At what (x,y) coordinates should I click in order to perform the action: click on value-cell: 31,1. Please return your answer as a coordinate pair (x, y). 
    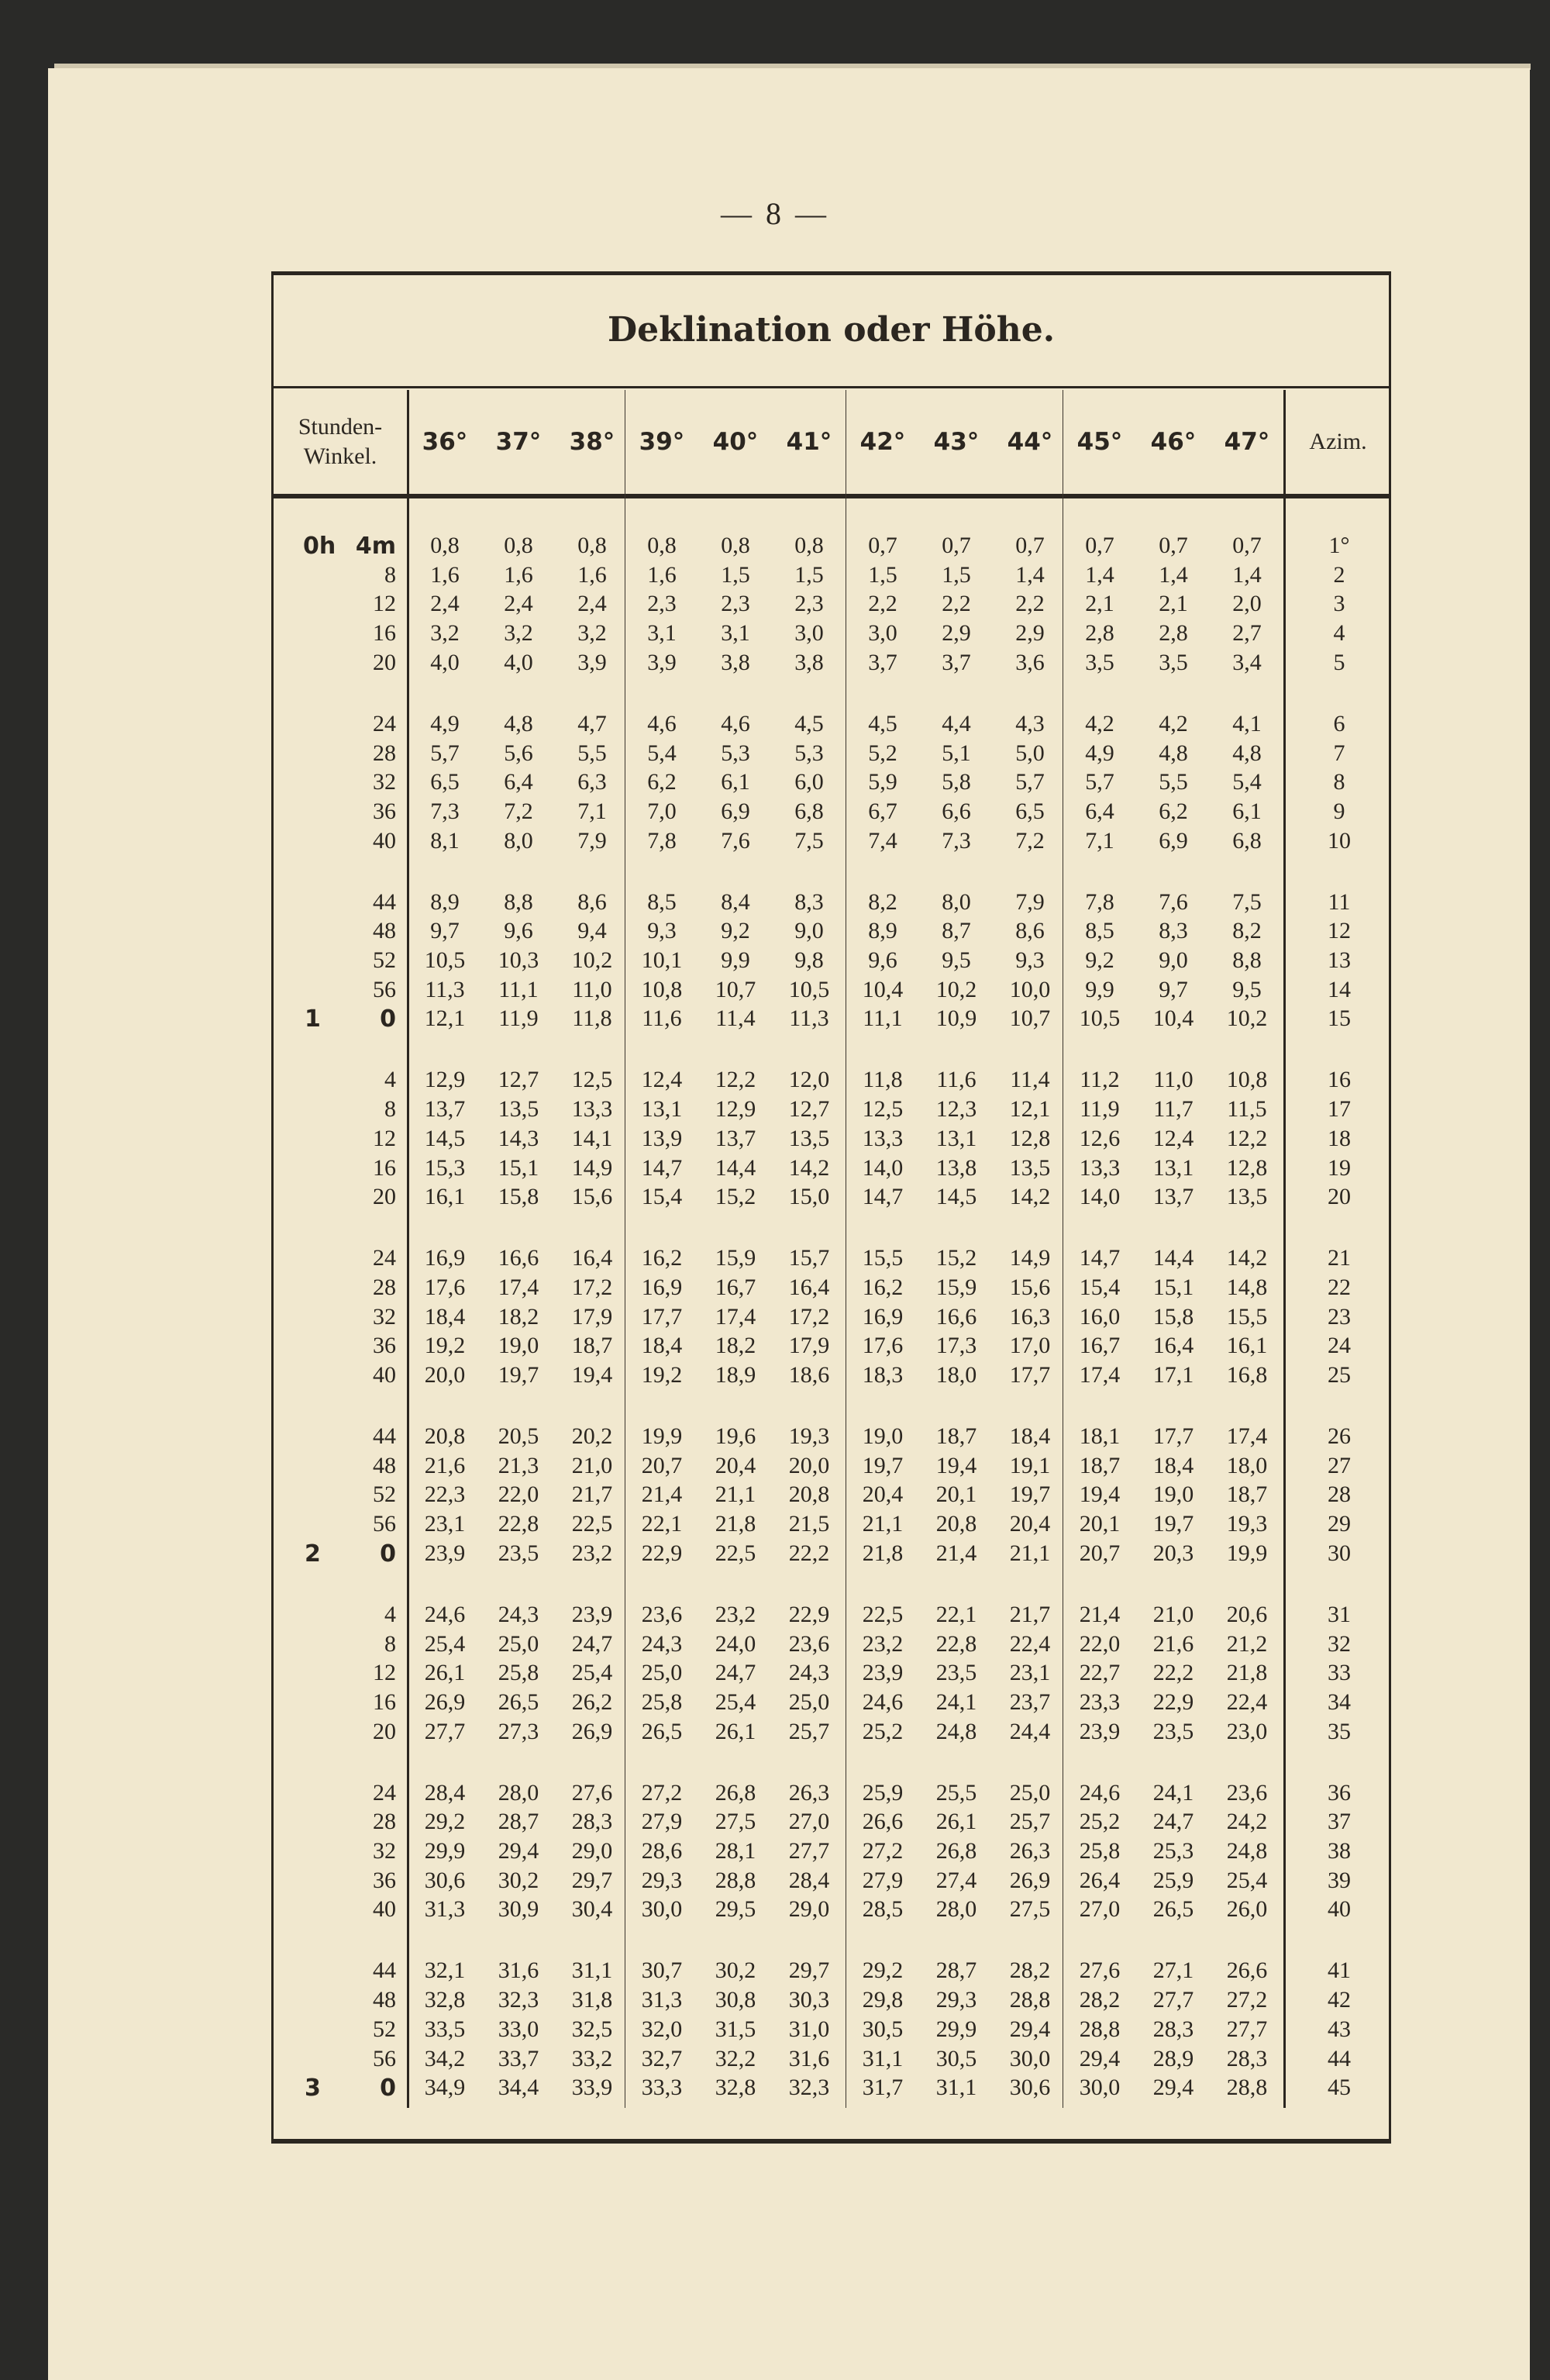
    Looking at the image, I should click on (956, 2088).